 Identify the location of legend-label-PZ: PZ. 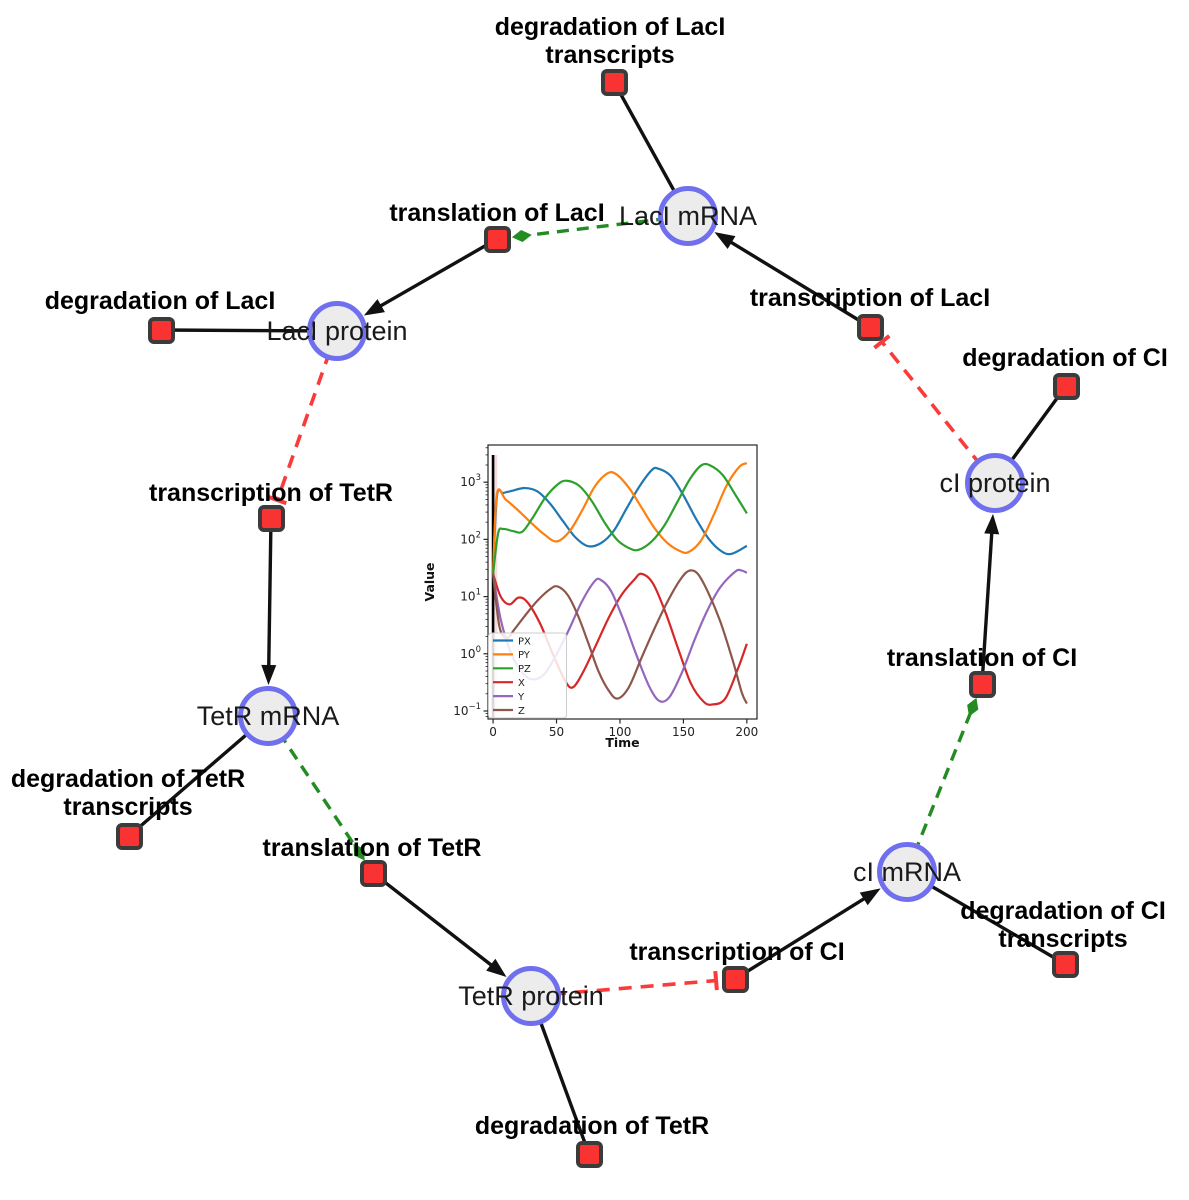
(524, 669).